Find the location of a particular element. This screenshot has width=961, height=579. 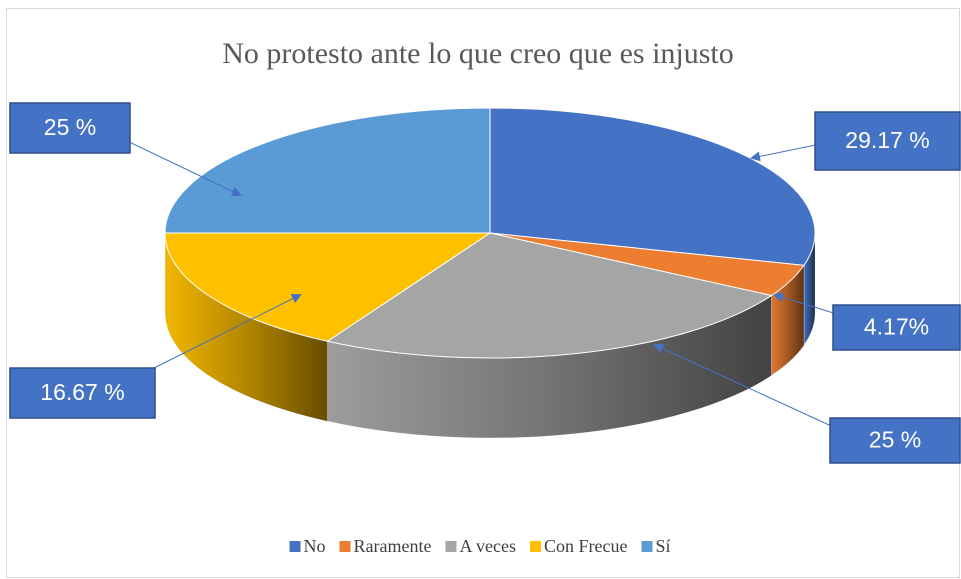

legend-label: Con Frecue is located at coordinates (585, 546).